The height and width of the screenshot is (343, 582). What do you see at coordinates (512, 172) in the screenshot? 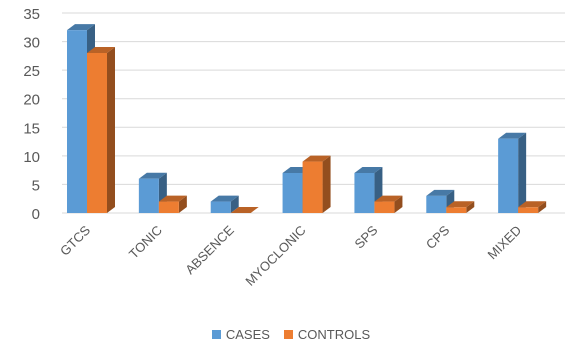
I see `bar-cases-mixed` at bounding box center [512, 172].